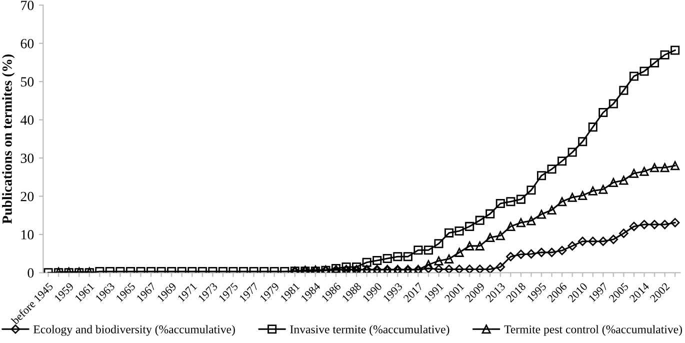 The height and width of the screenshot is (343, 685). Describe the element at coordinates (434, 292) in the screenshot. I see `x-tick-label: 1991` at that location.